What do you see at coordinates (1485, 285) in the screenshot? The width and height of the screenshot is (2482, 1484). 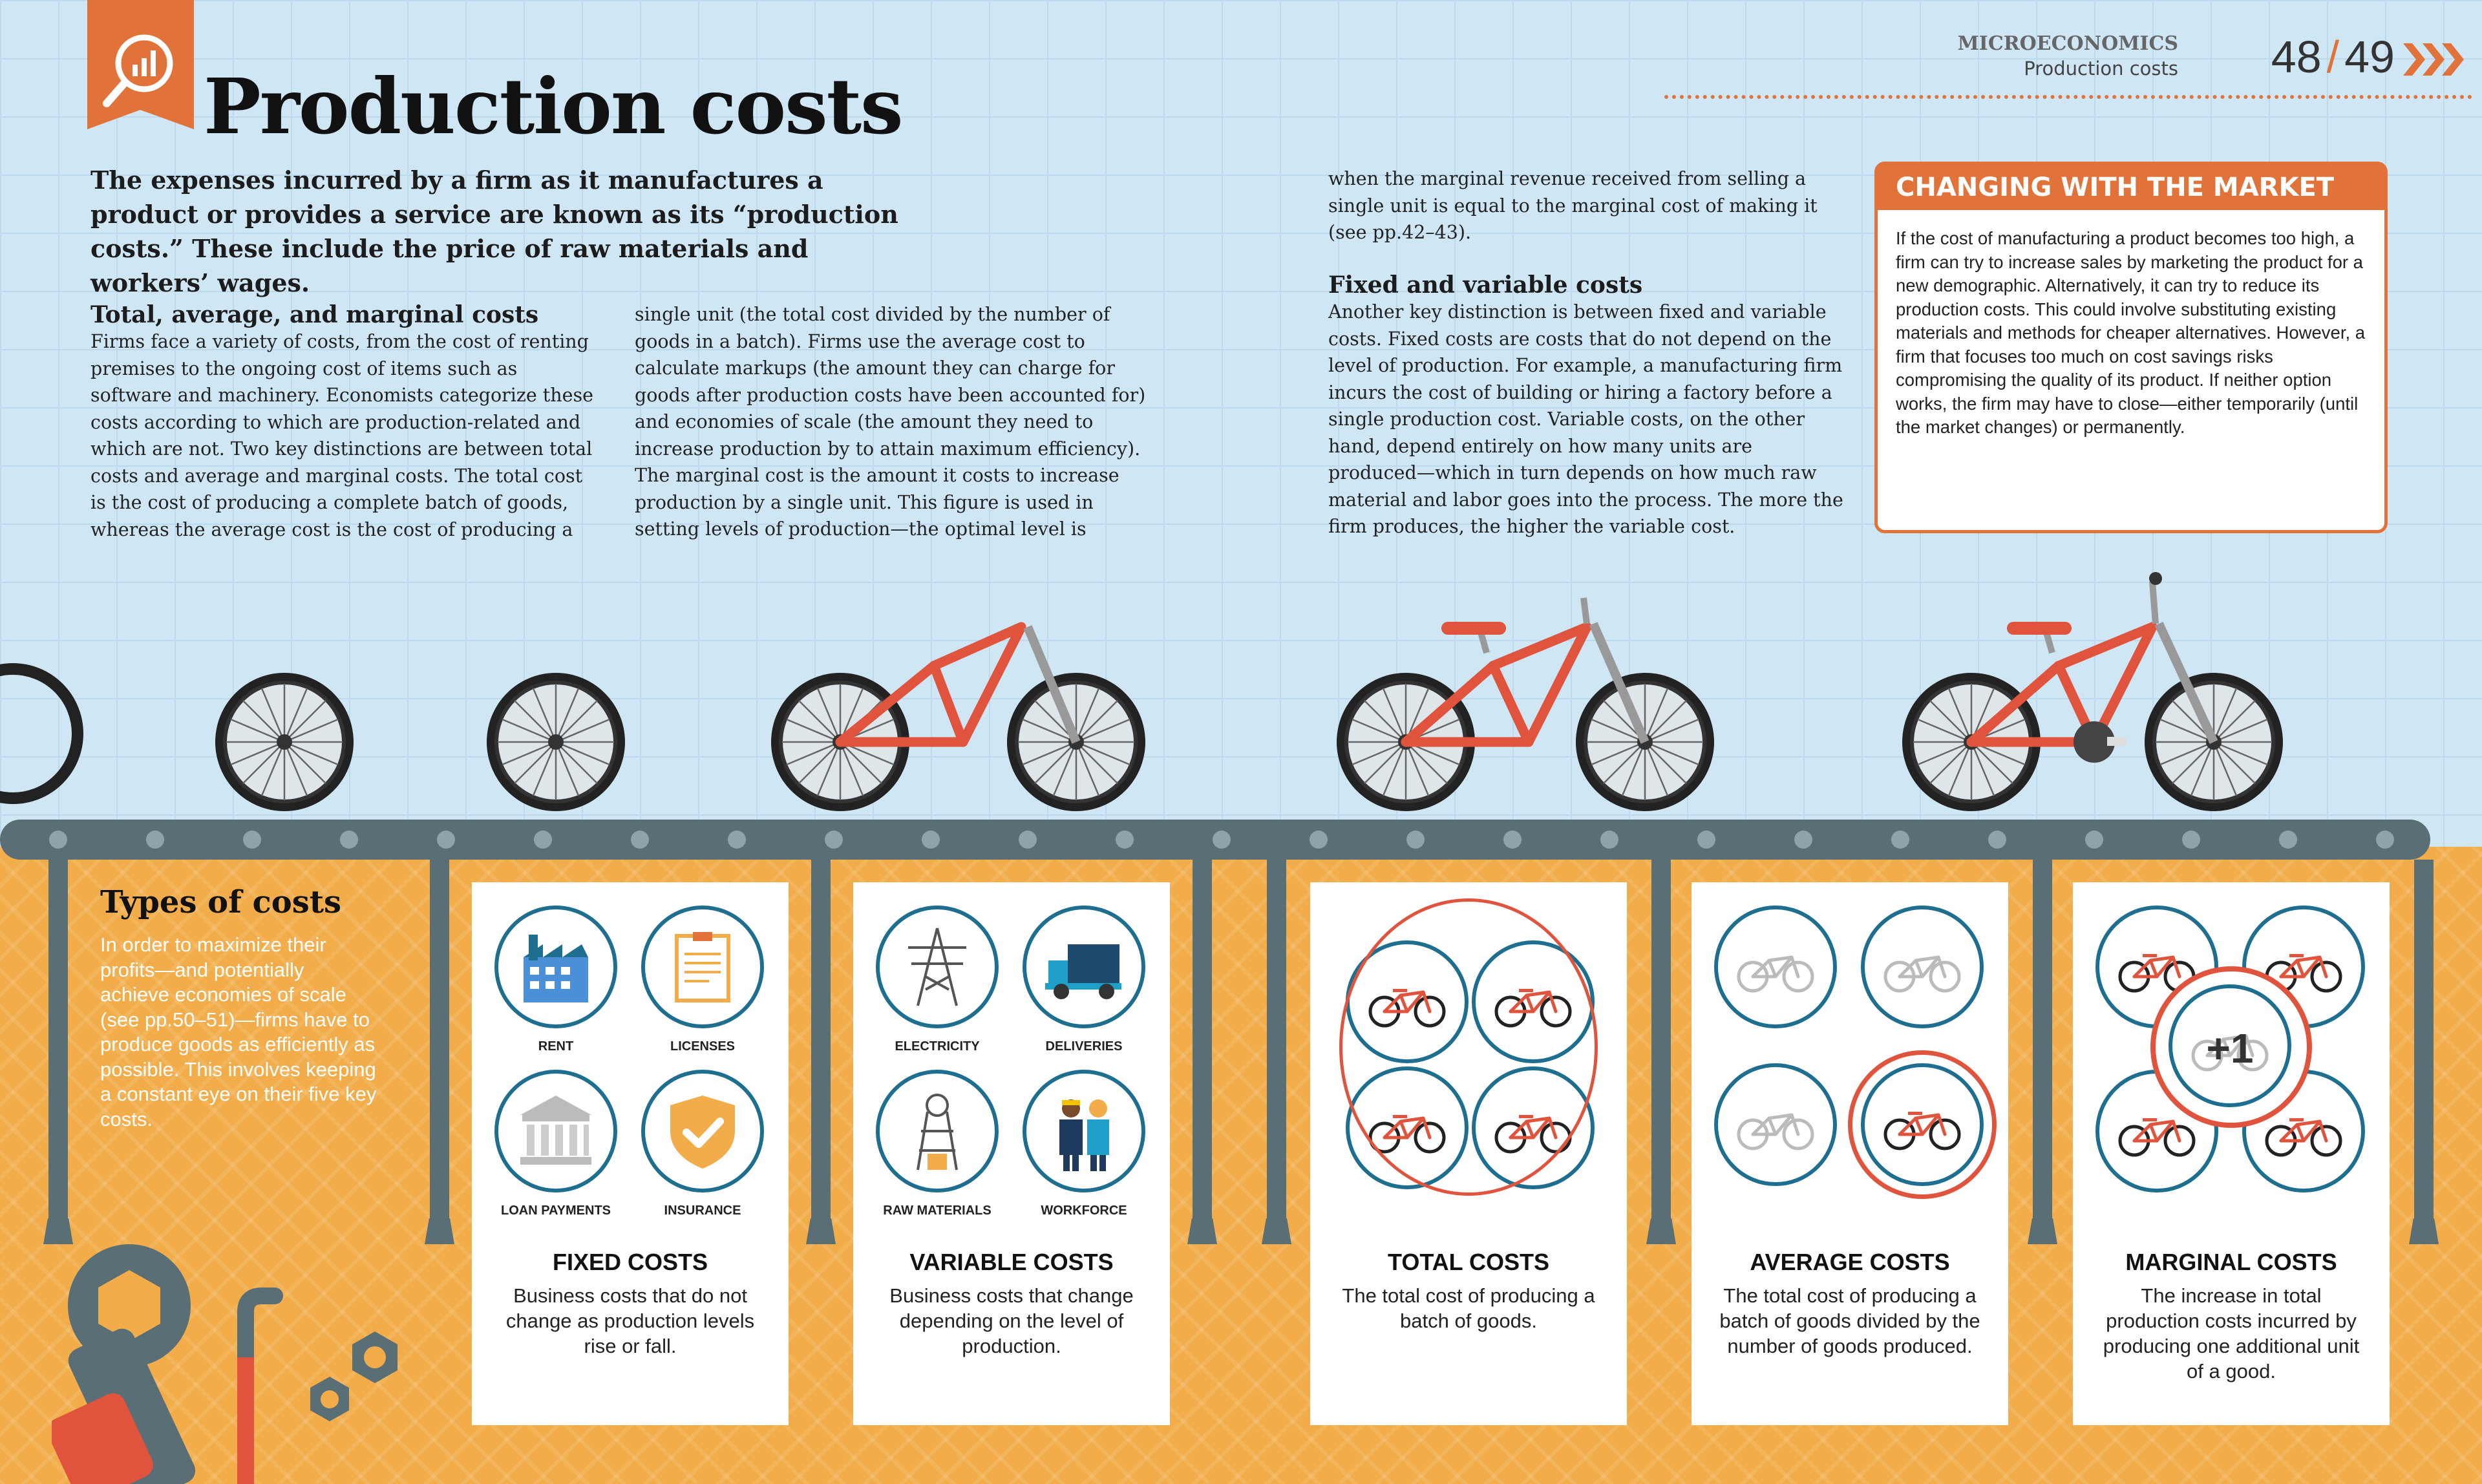 I see `section-heading-fixed-variable: Fixed and variable costs` at bounding box center [1485, 285].